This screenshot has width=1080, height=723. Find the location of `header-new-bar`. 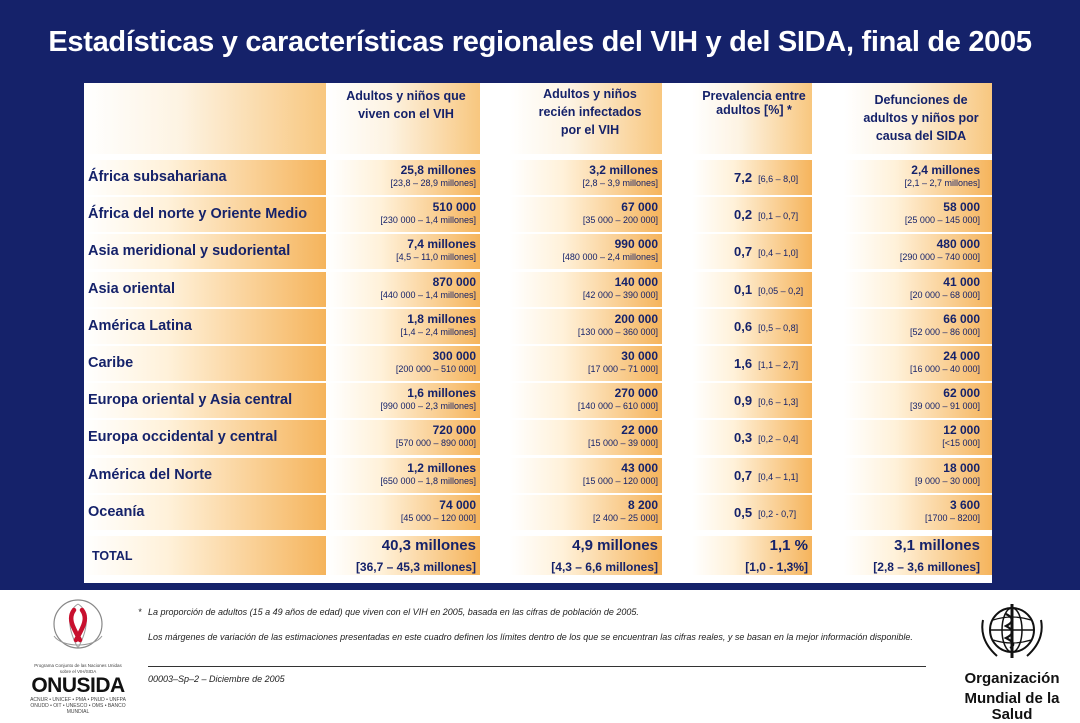

header-new-bar is located at coordinates (586, 118).